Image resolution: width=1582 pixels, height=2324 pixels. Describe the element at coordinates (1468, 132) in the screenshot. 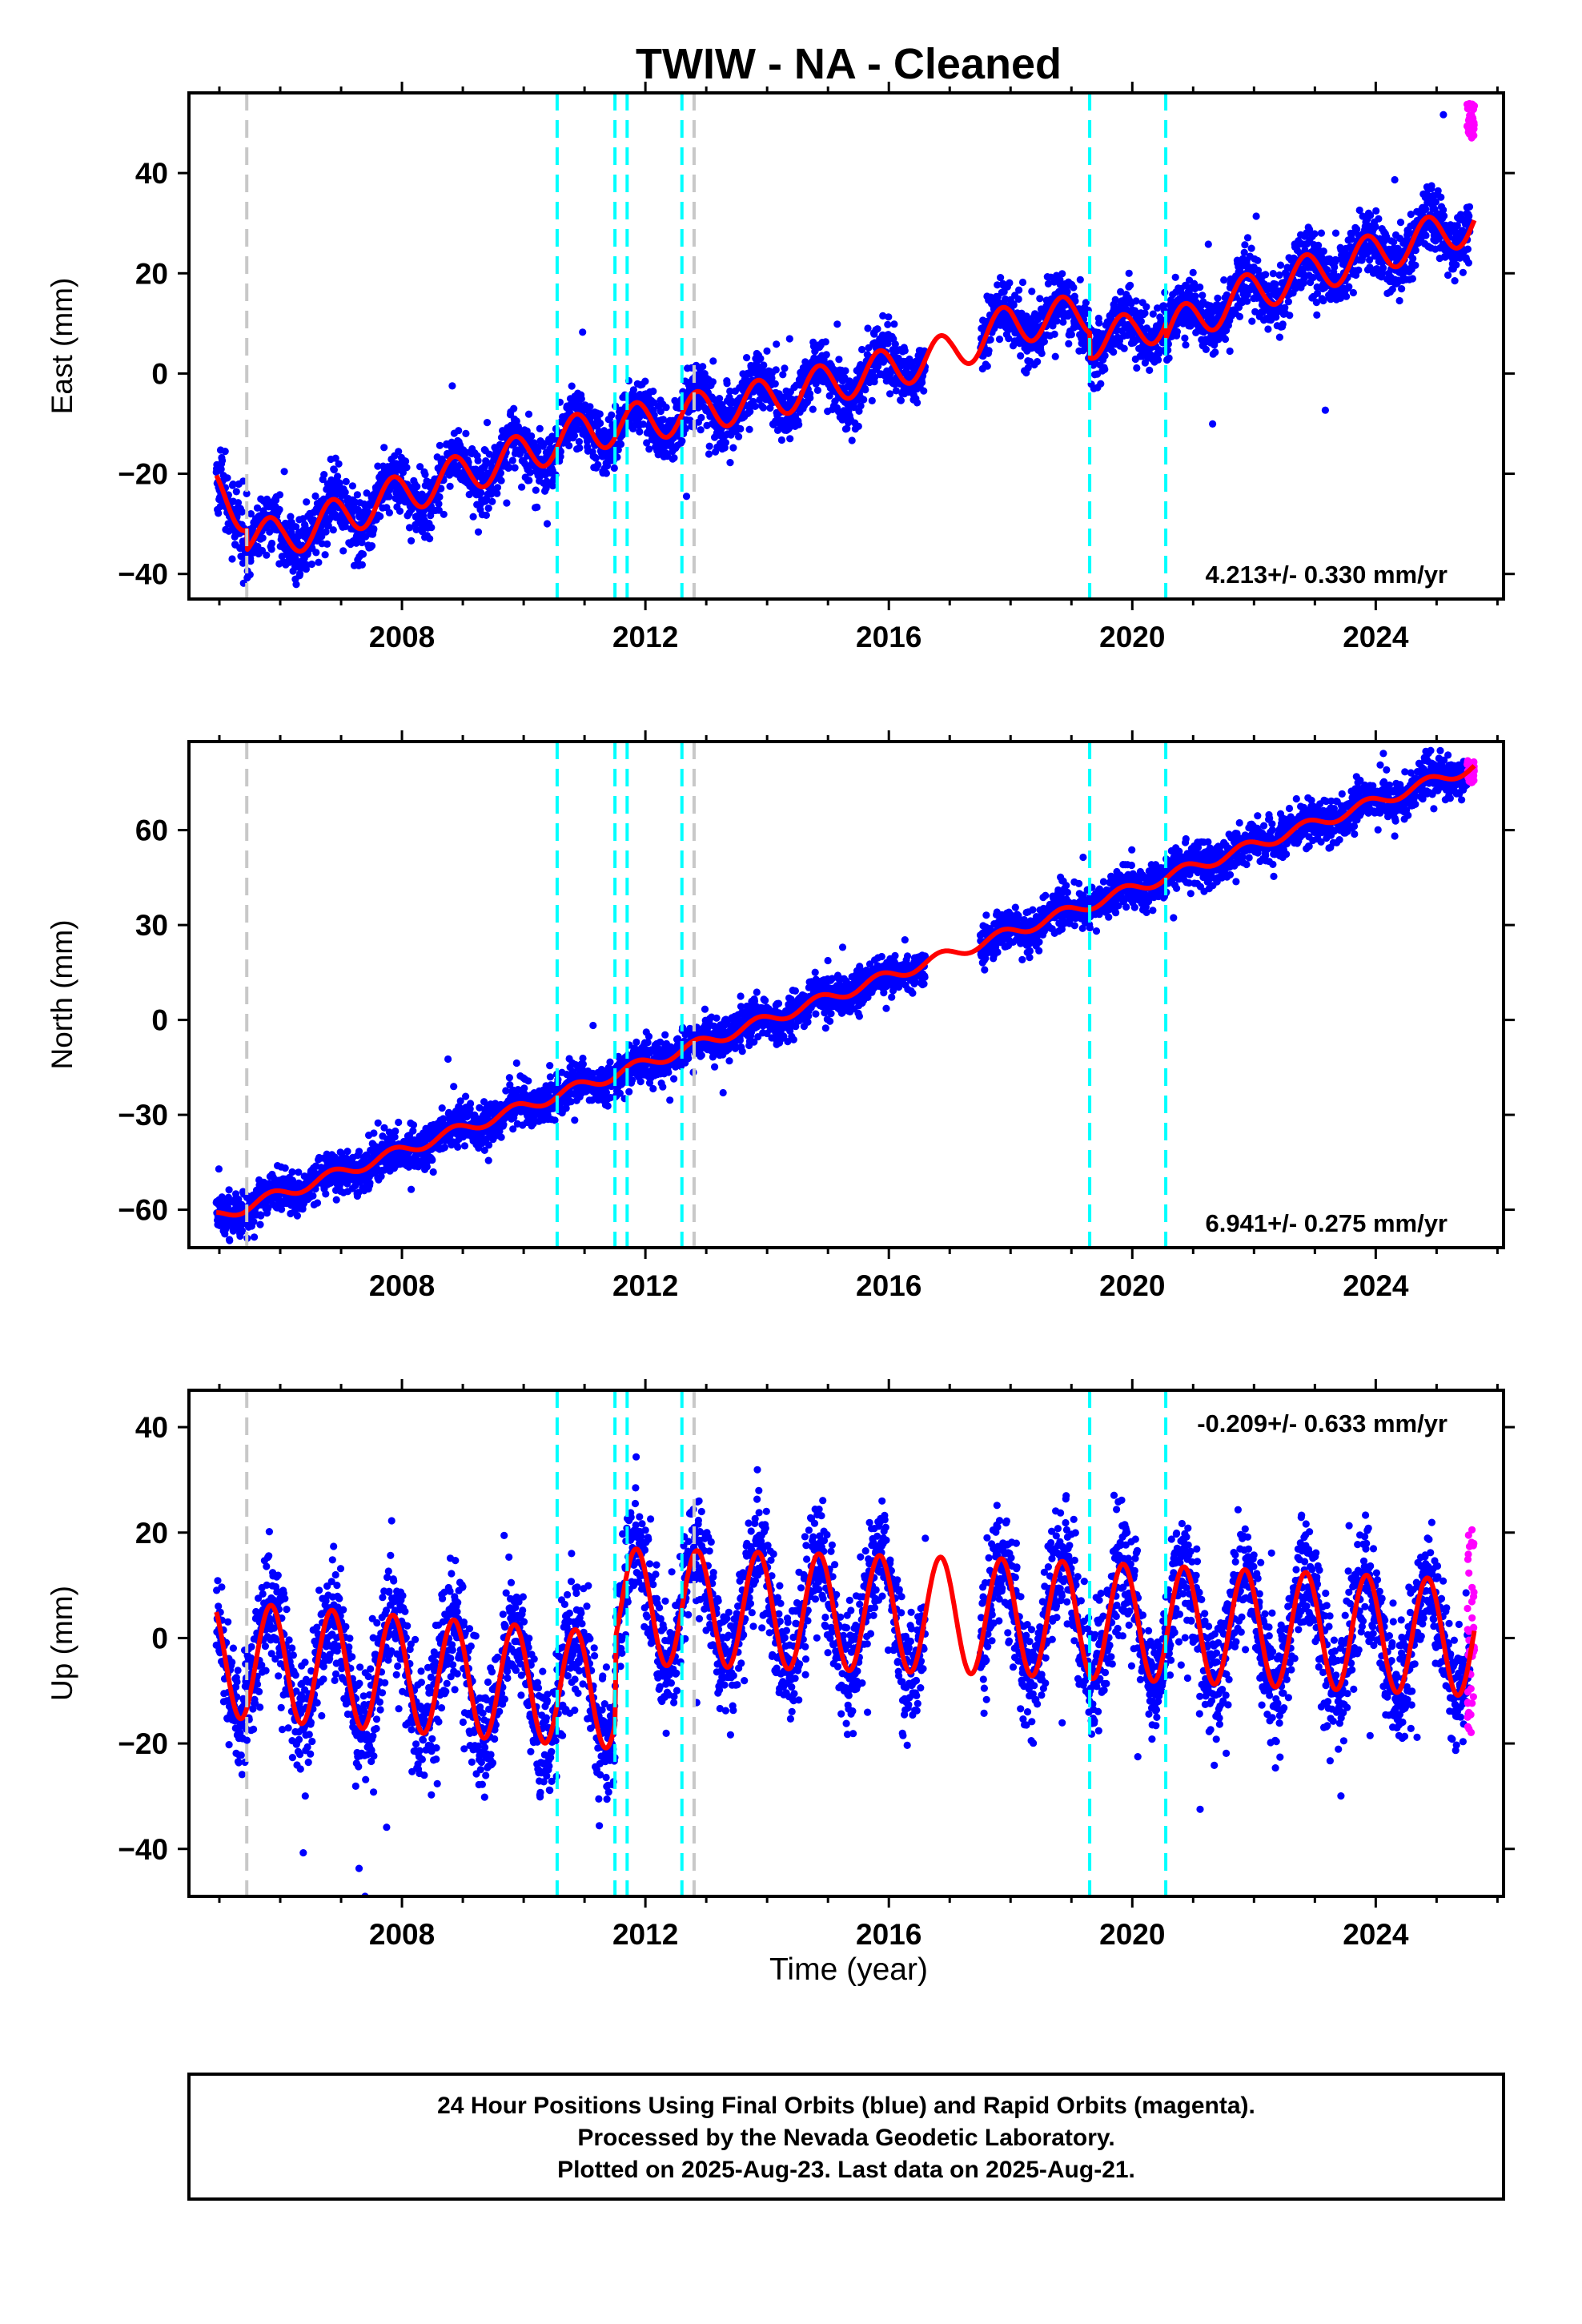

I see `rapid-data-point` at that location.